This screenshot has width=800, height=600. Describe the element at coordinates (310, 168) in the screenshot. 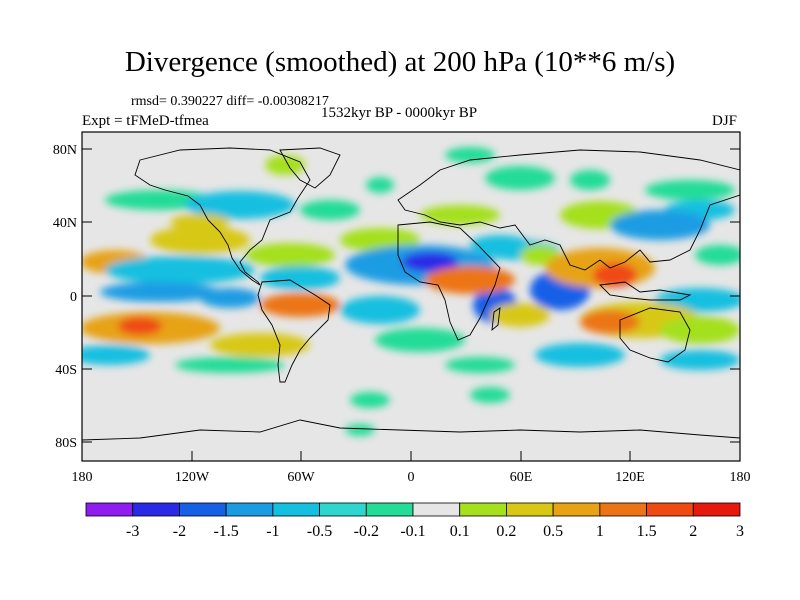

I see `greenland-coast` at that location.